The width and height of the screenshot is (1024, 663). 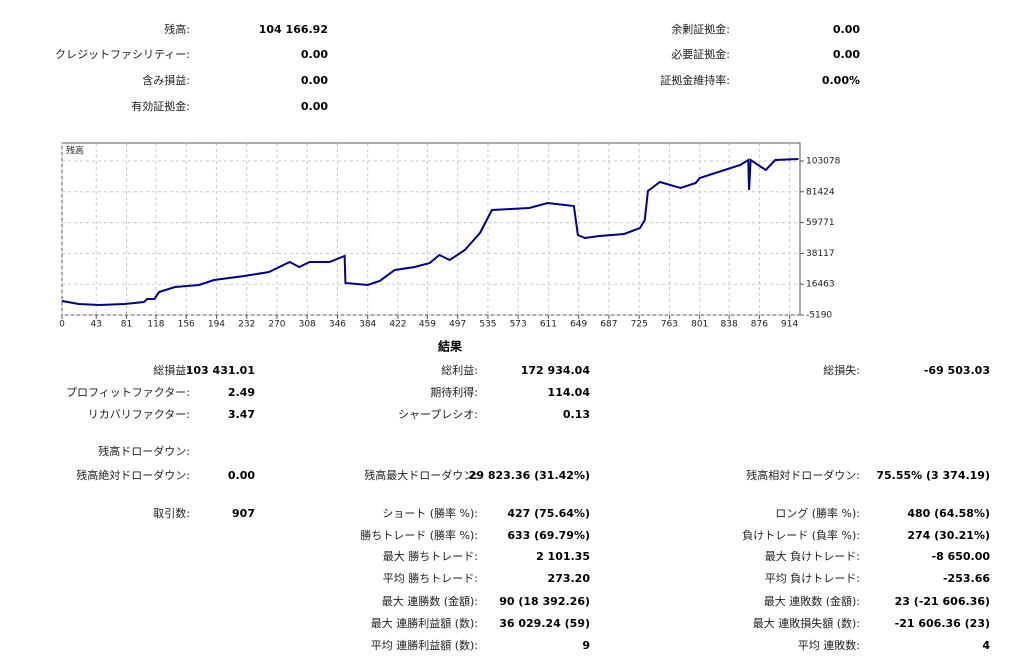 I want to click on result-value: 114.04, so click(x=569, y=392).